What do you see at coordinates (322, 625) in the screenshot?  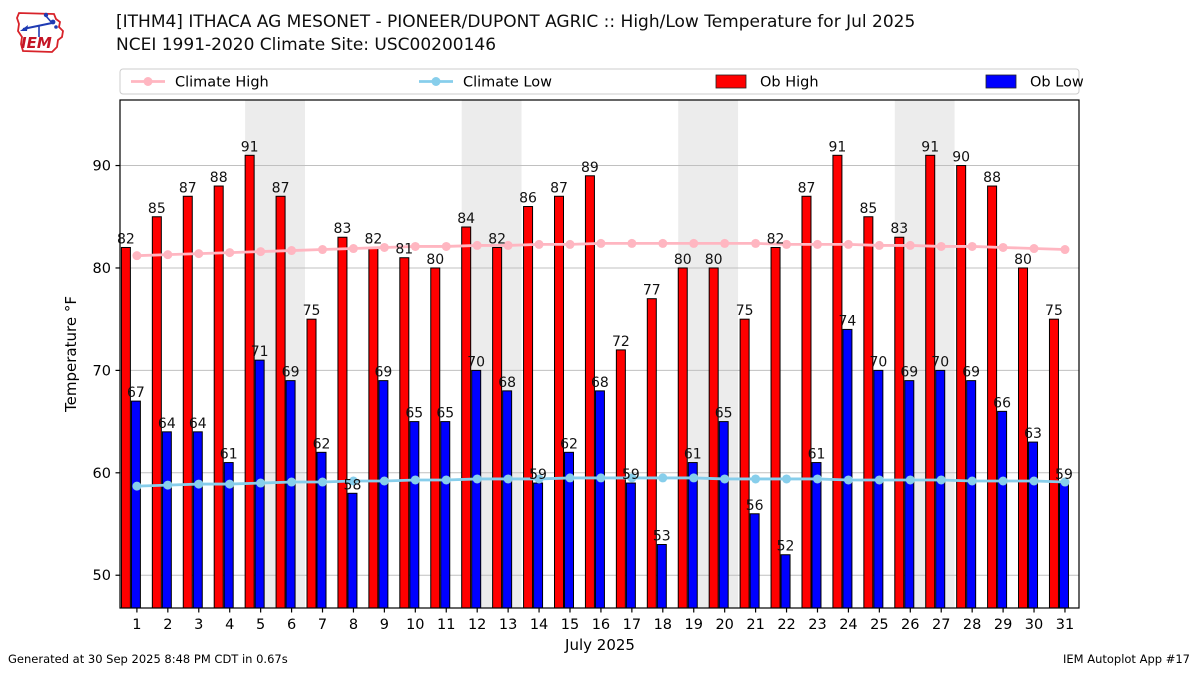 I see `x-tick-label-7: 7` at bounding box center [322, 625].